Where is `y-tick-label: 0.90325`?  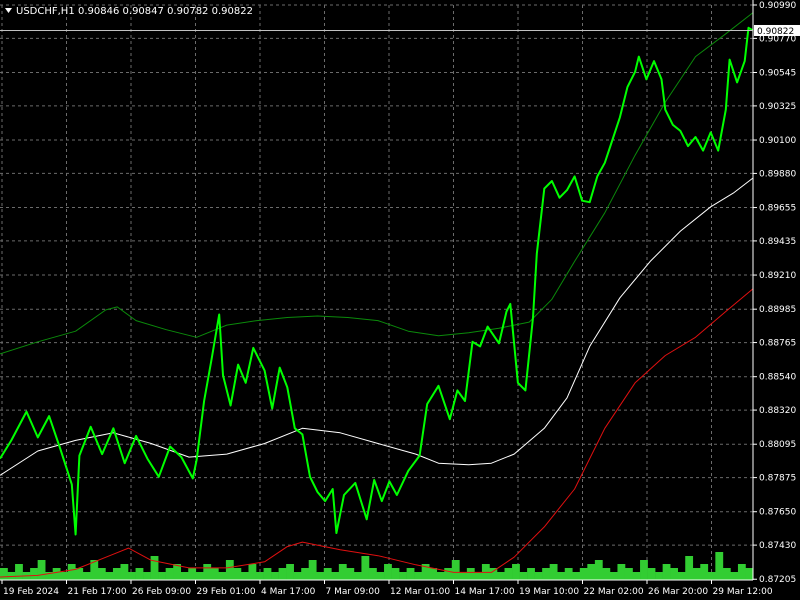
y-tick-label: 0.90325 is located at coordinates (777, 107).